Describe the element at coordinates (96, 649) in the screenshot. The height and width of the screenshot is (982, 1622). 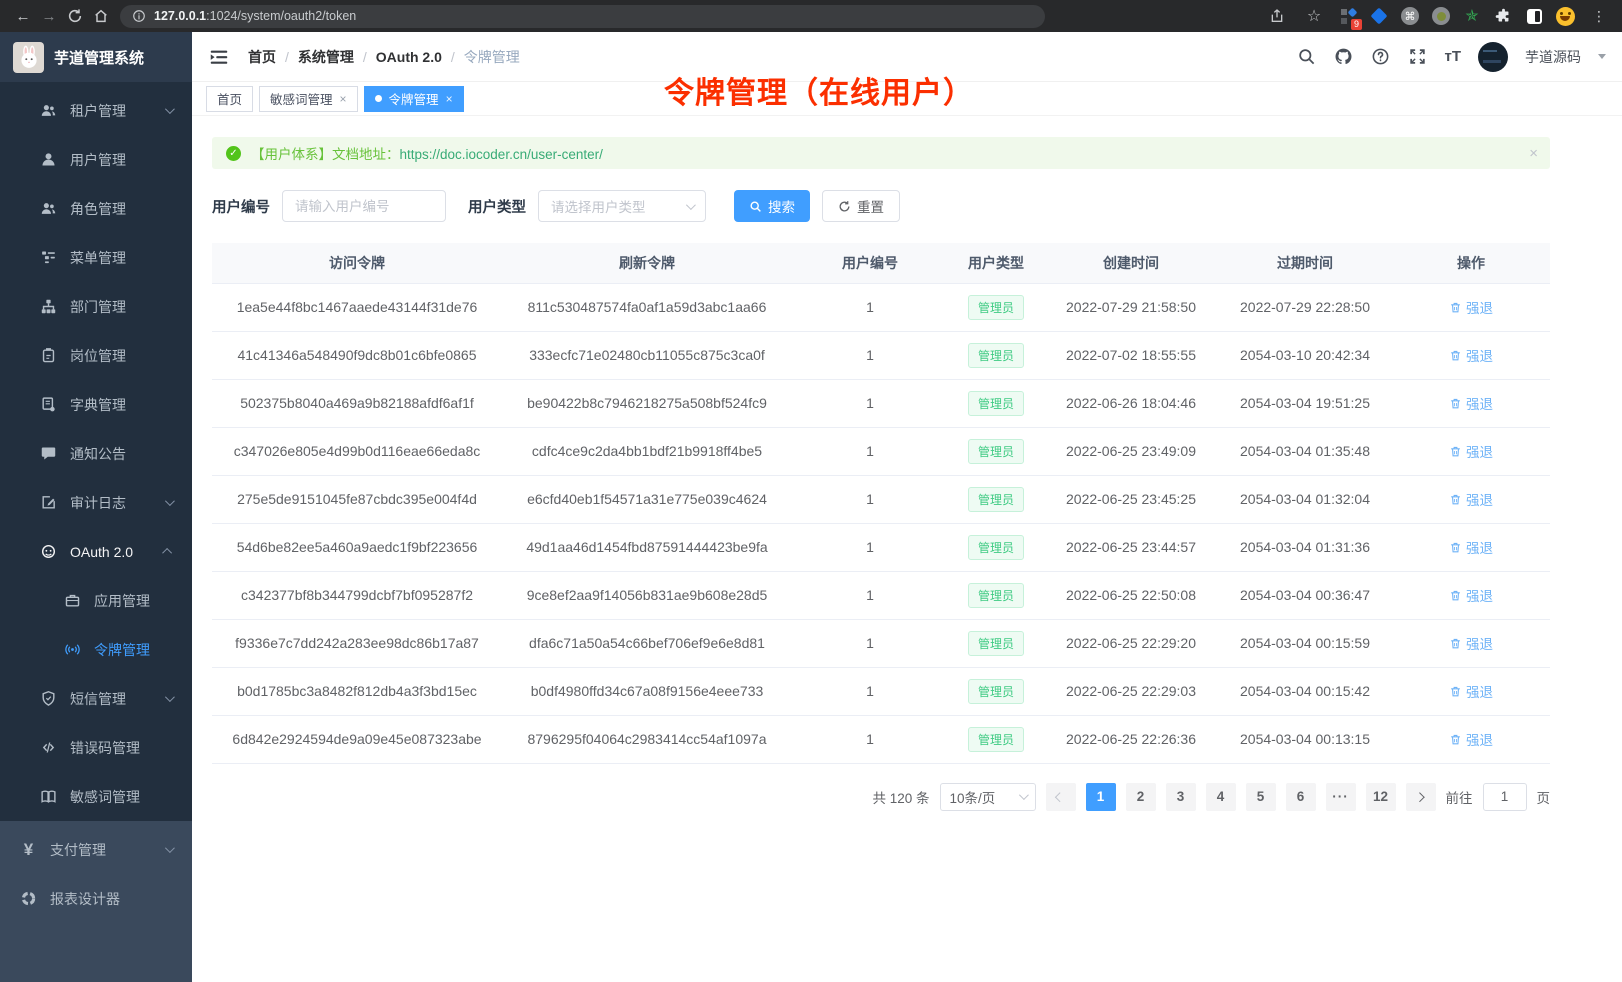
I see `sidebar-item-oauth2-token: 令牌管理` at that location.